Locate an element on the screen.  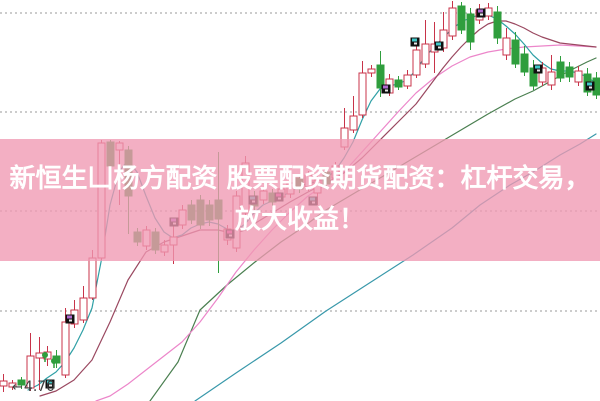
left-arrow-icon: ← is located at coordinates (17, 387).